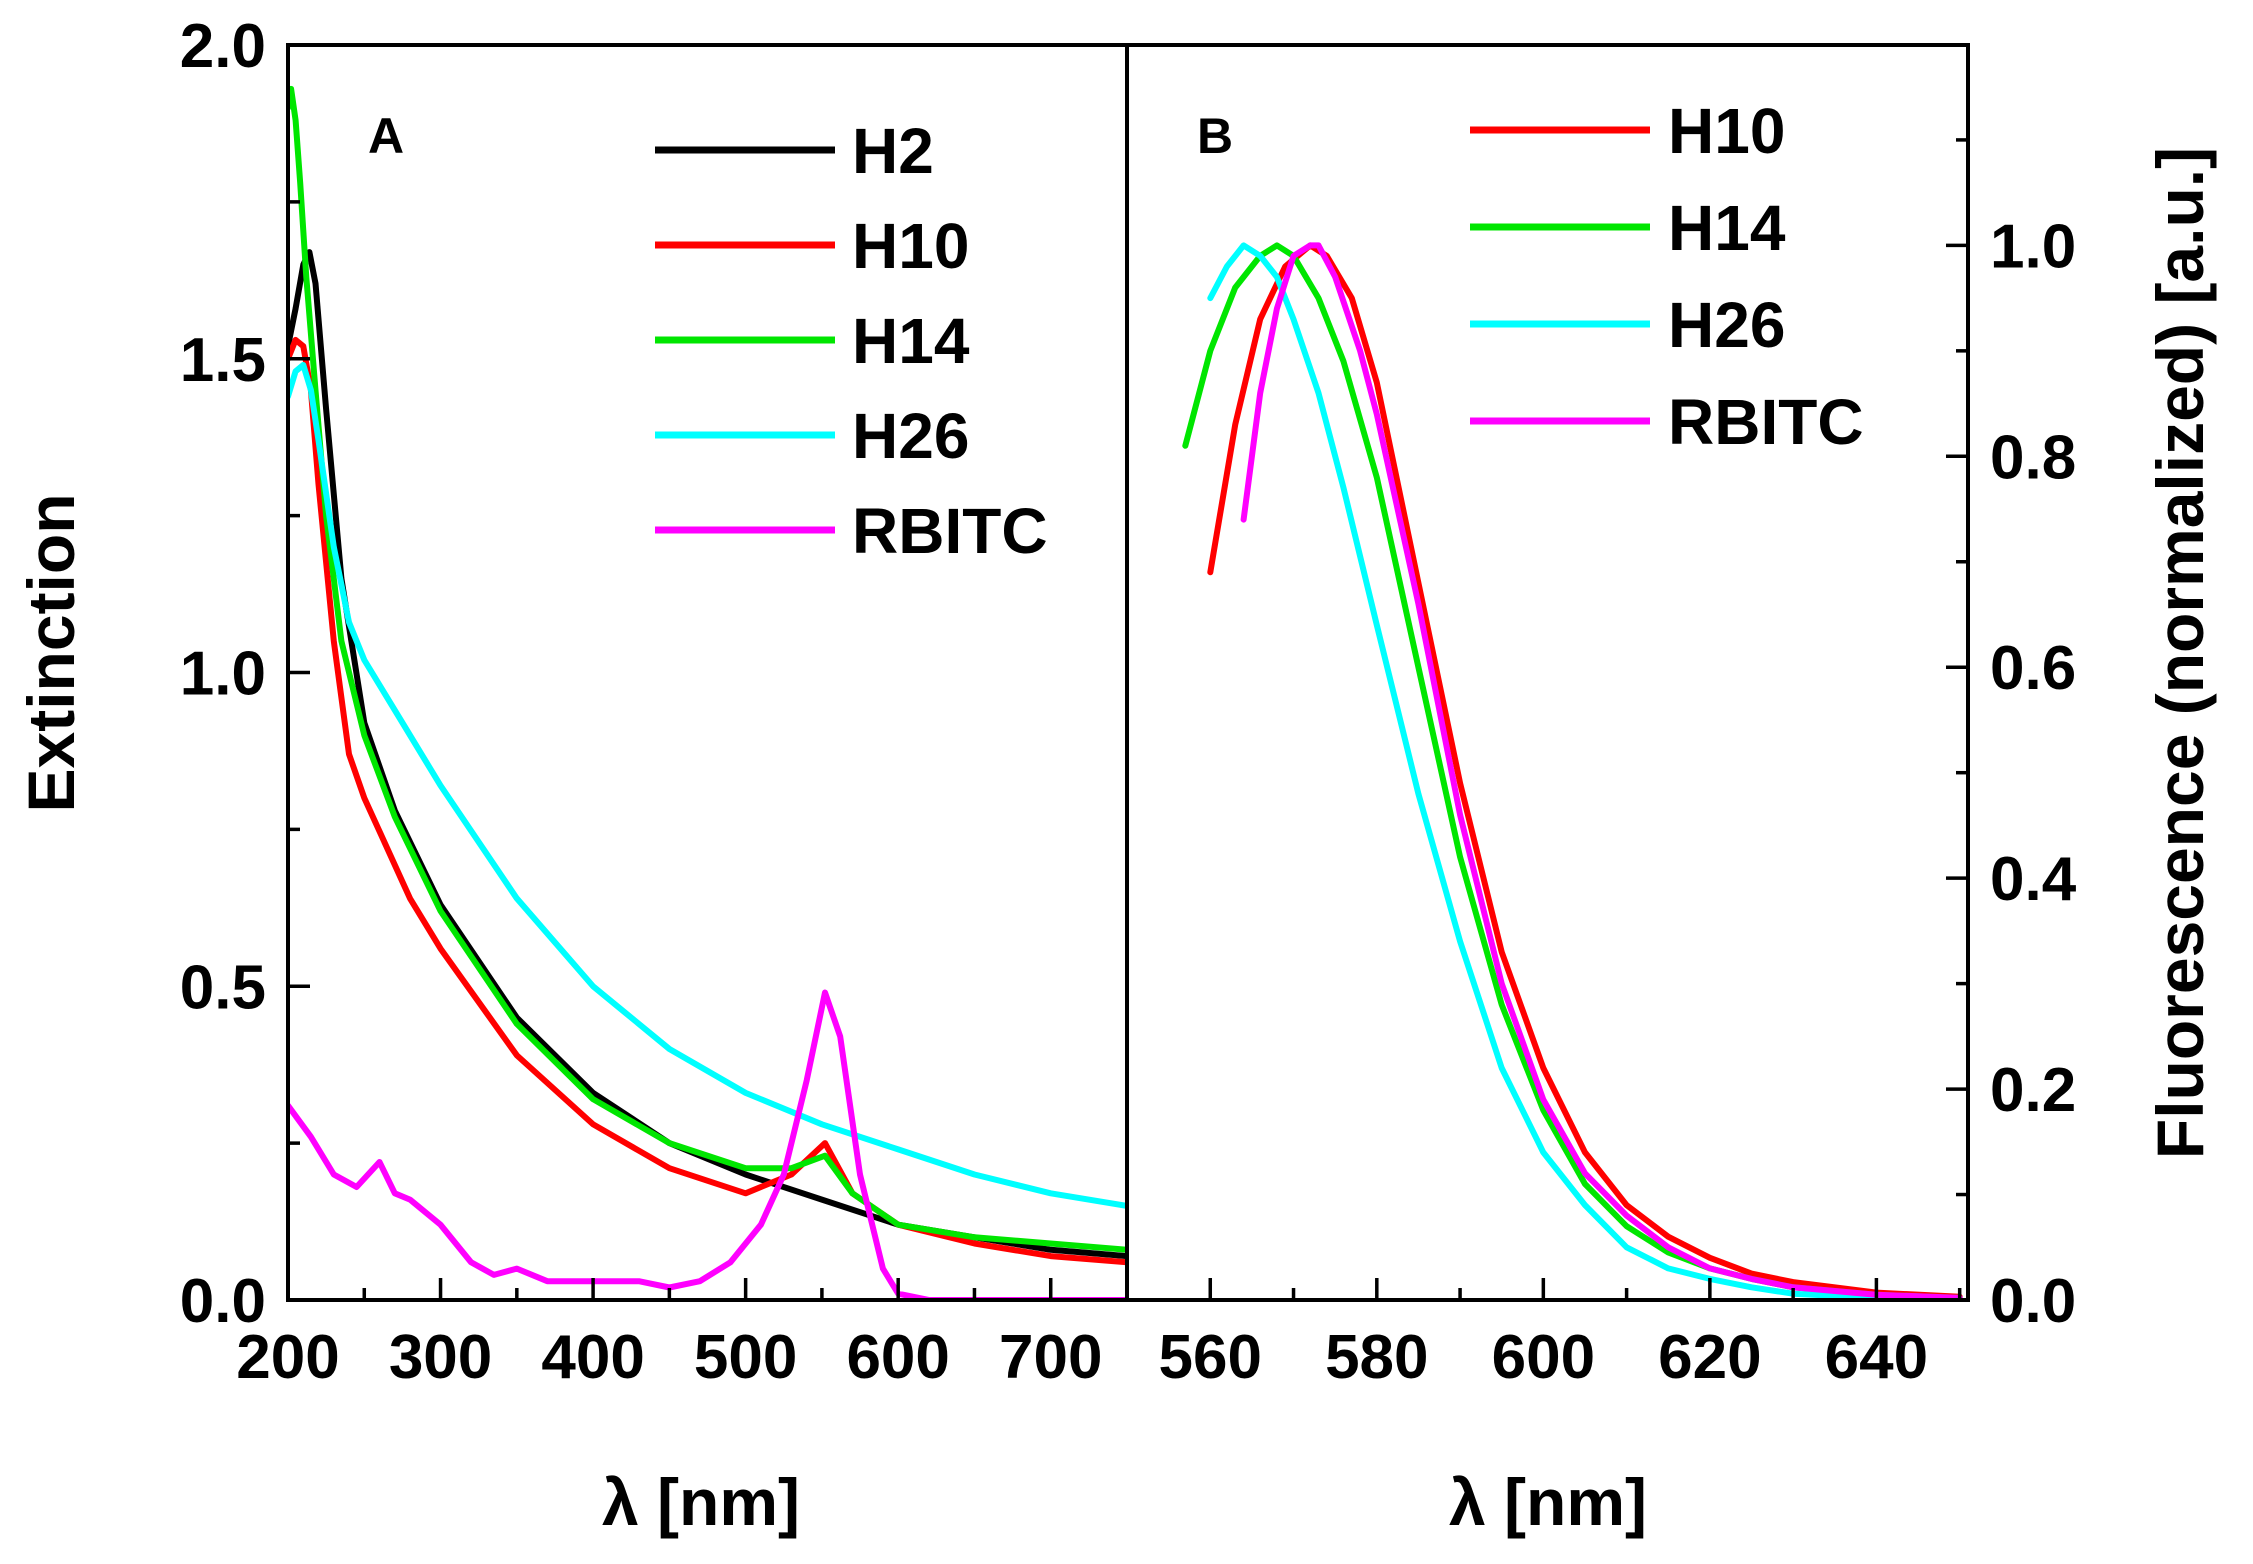 The image size is (2253, 1564). Describe the element at coordinates (707, 1144) in the screenshot. I see `panel-a-series-rbitc` at that location.